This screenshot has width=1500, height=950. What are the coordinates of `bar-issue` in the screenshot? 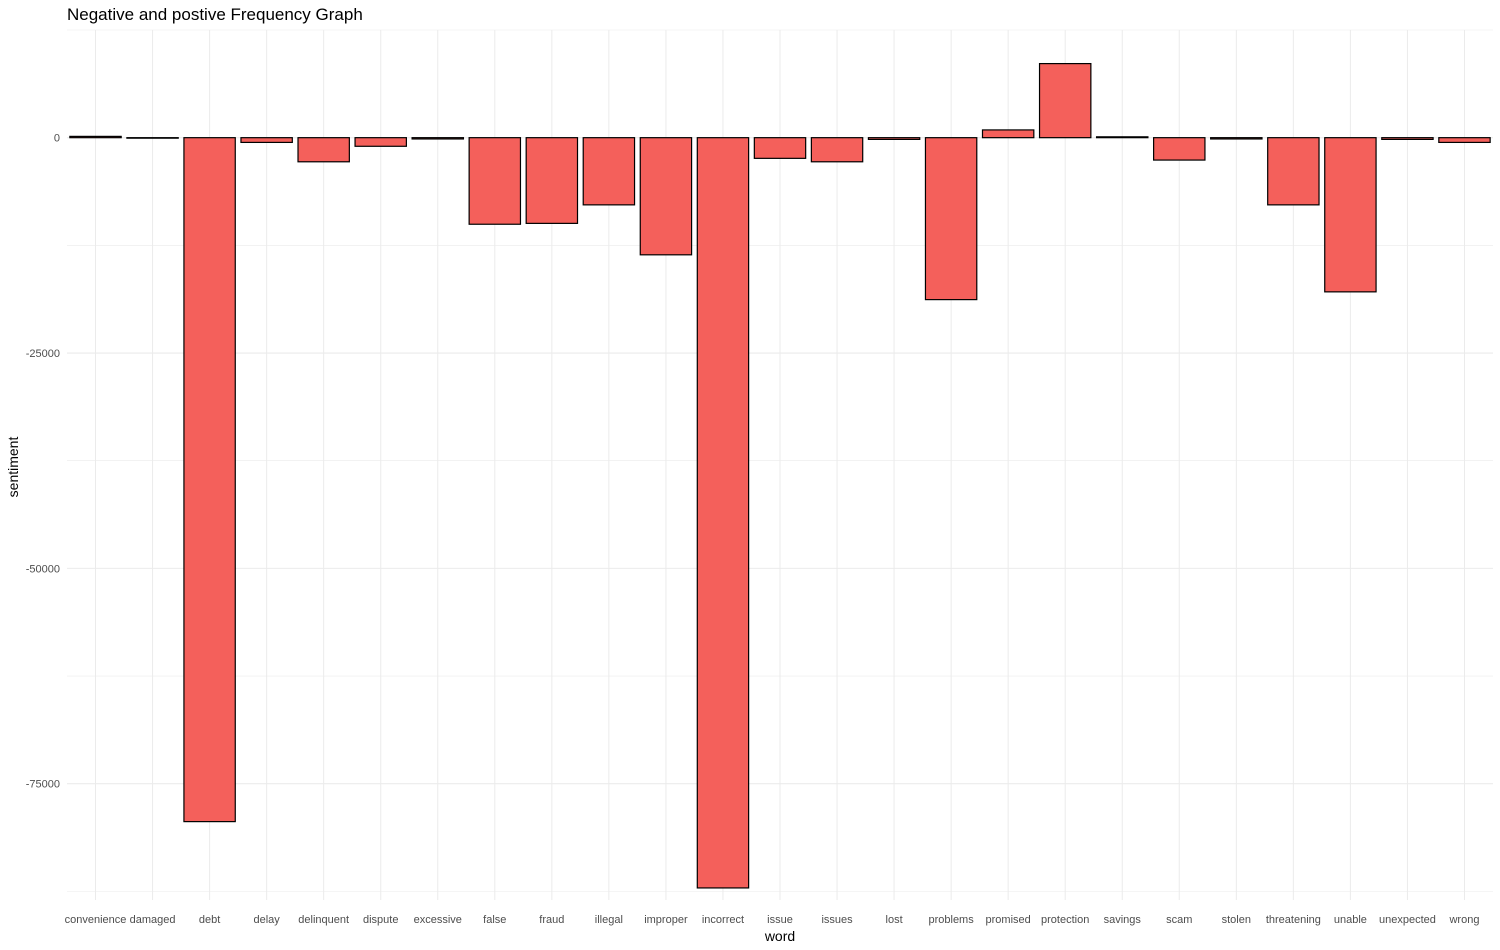 It's located at (780, 148).